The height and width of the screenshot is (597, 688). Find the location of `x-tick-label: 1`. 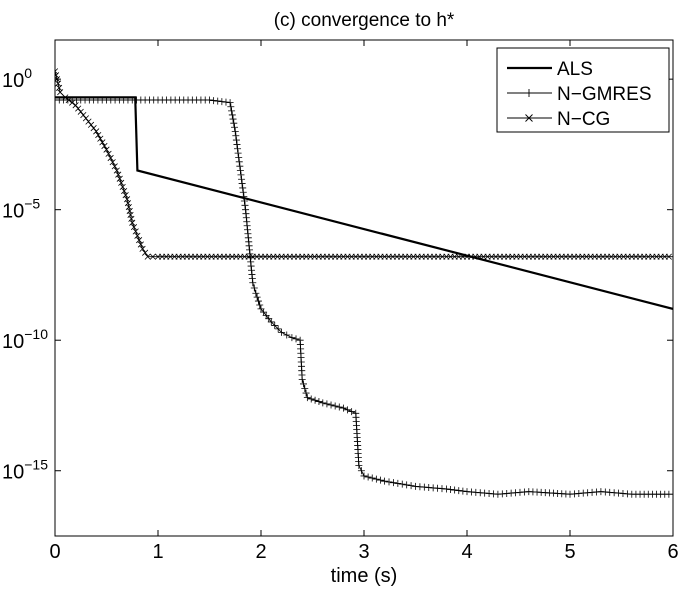

x-tick-label: 1 is located at coordinates (157, 552).